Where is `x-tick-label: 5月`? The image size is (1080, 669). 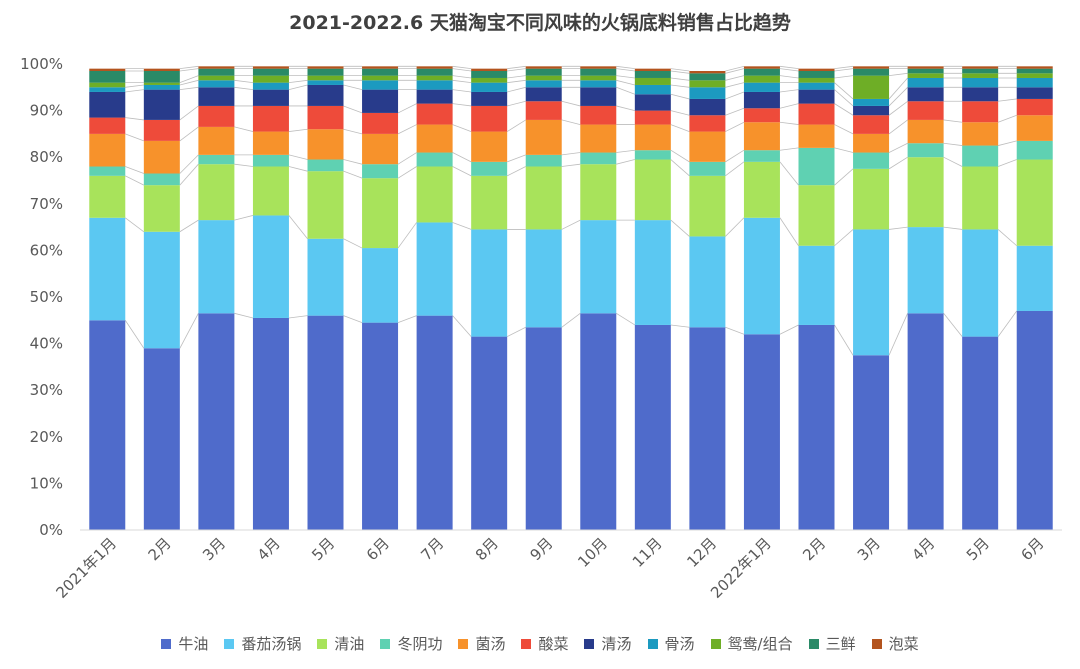
x-tick-label: 5月 is located at coordinates (978, 549).